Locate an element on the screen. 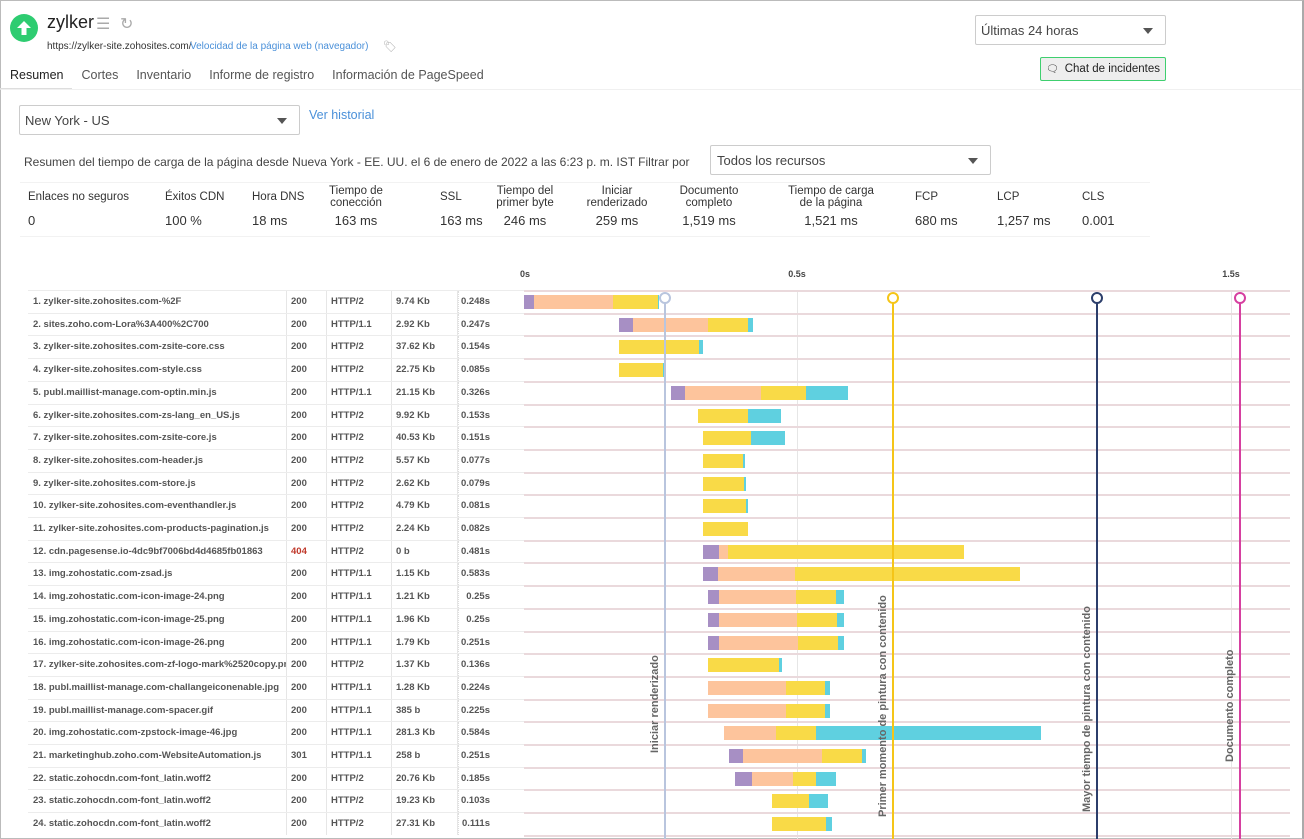 The height and width of the screenshot is (839, 1304). tab-informe-registro: Informe de registro is located at coordinates (262, 75).